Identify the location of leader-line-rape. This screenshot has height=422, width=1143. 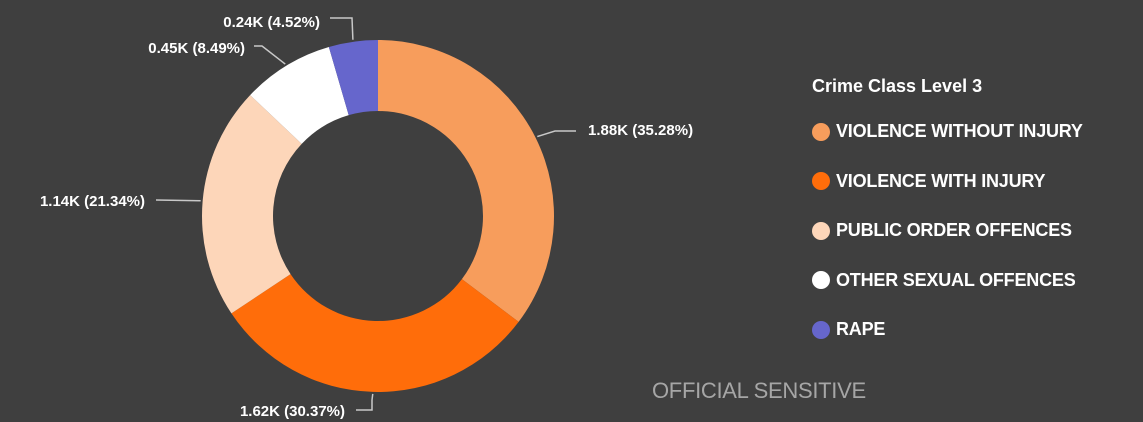
(342, 28).